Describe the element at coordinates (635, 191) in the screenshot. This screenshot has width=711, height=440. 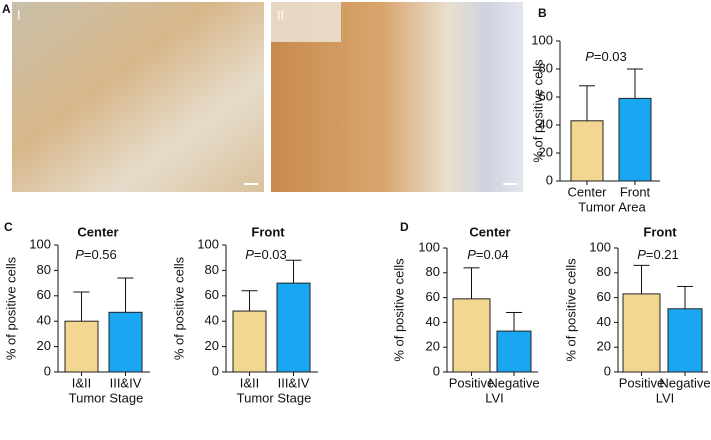
I see `x-tick-label: Front` at that location.